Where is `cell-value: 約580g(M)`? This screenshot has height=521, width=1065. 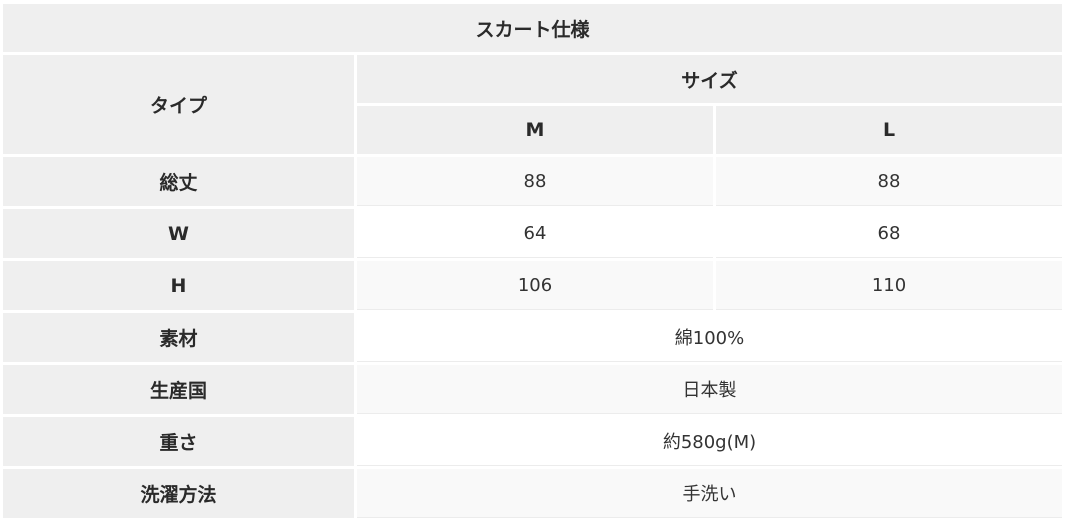
cell-value: 約580g(M) is located at coordinates (710, 441).